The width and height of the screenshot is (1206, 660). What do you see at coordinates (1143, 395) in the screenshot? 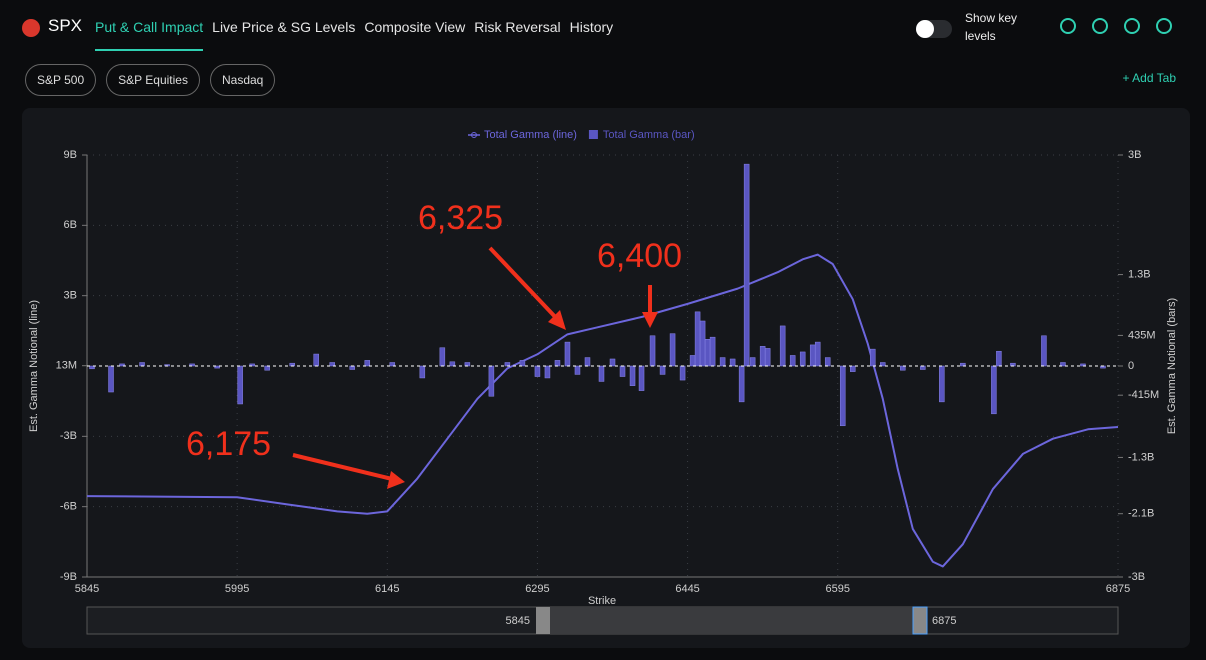
I see `y2-tick-label: -415M` at bounding box center [1143, 395].